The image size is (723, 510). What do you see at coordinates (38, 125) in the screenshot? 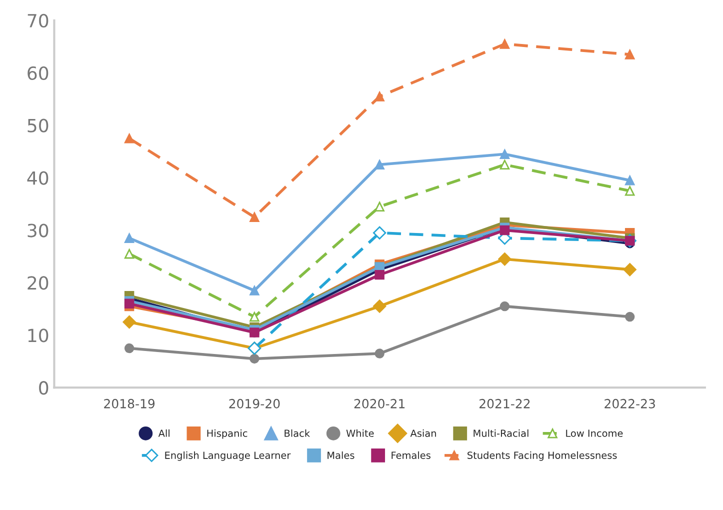
I see `y-tick-label: 50` at bounding box center [38, 125].